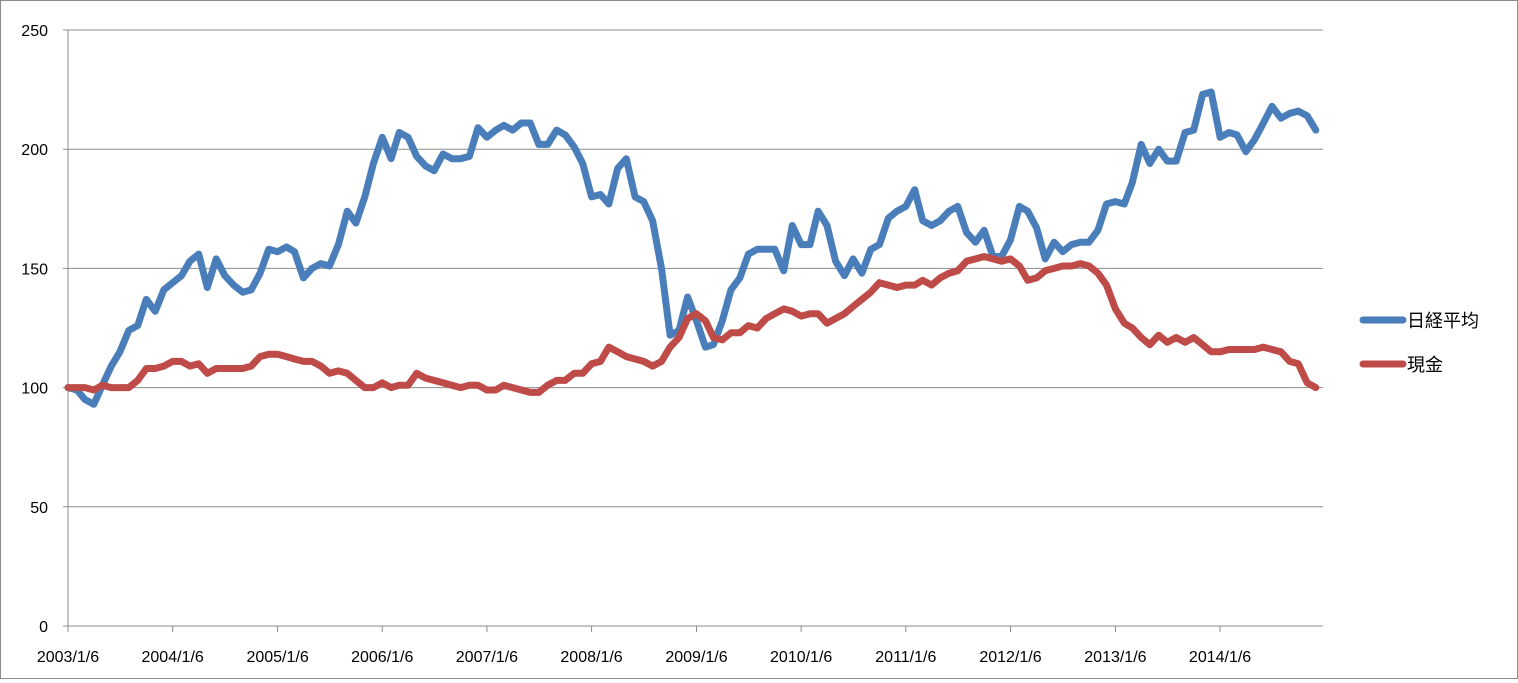 Image resolution: width=1518 pixels, height=683 pixels. What do you see at coordinates (44, 329) in the screenshot?
I see `y-axis-ticks: 0 50 100 150 200 250` at bounding box center [44, 329].